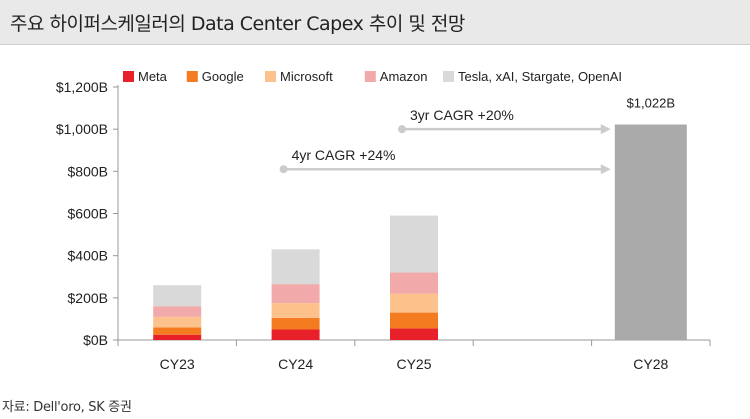  I want to click on y-tick-label: $200B, so click(88, 298).